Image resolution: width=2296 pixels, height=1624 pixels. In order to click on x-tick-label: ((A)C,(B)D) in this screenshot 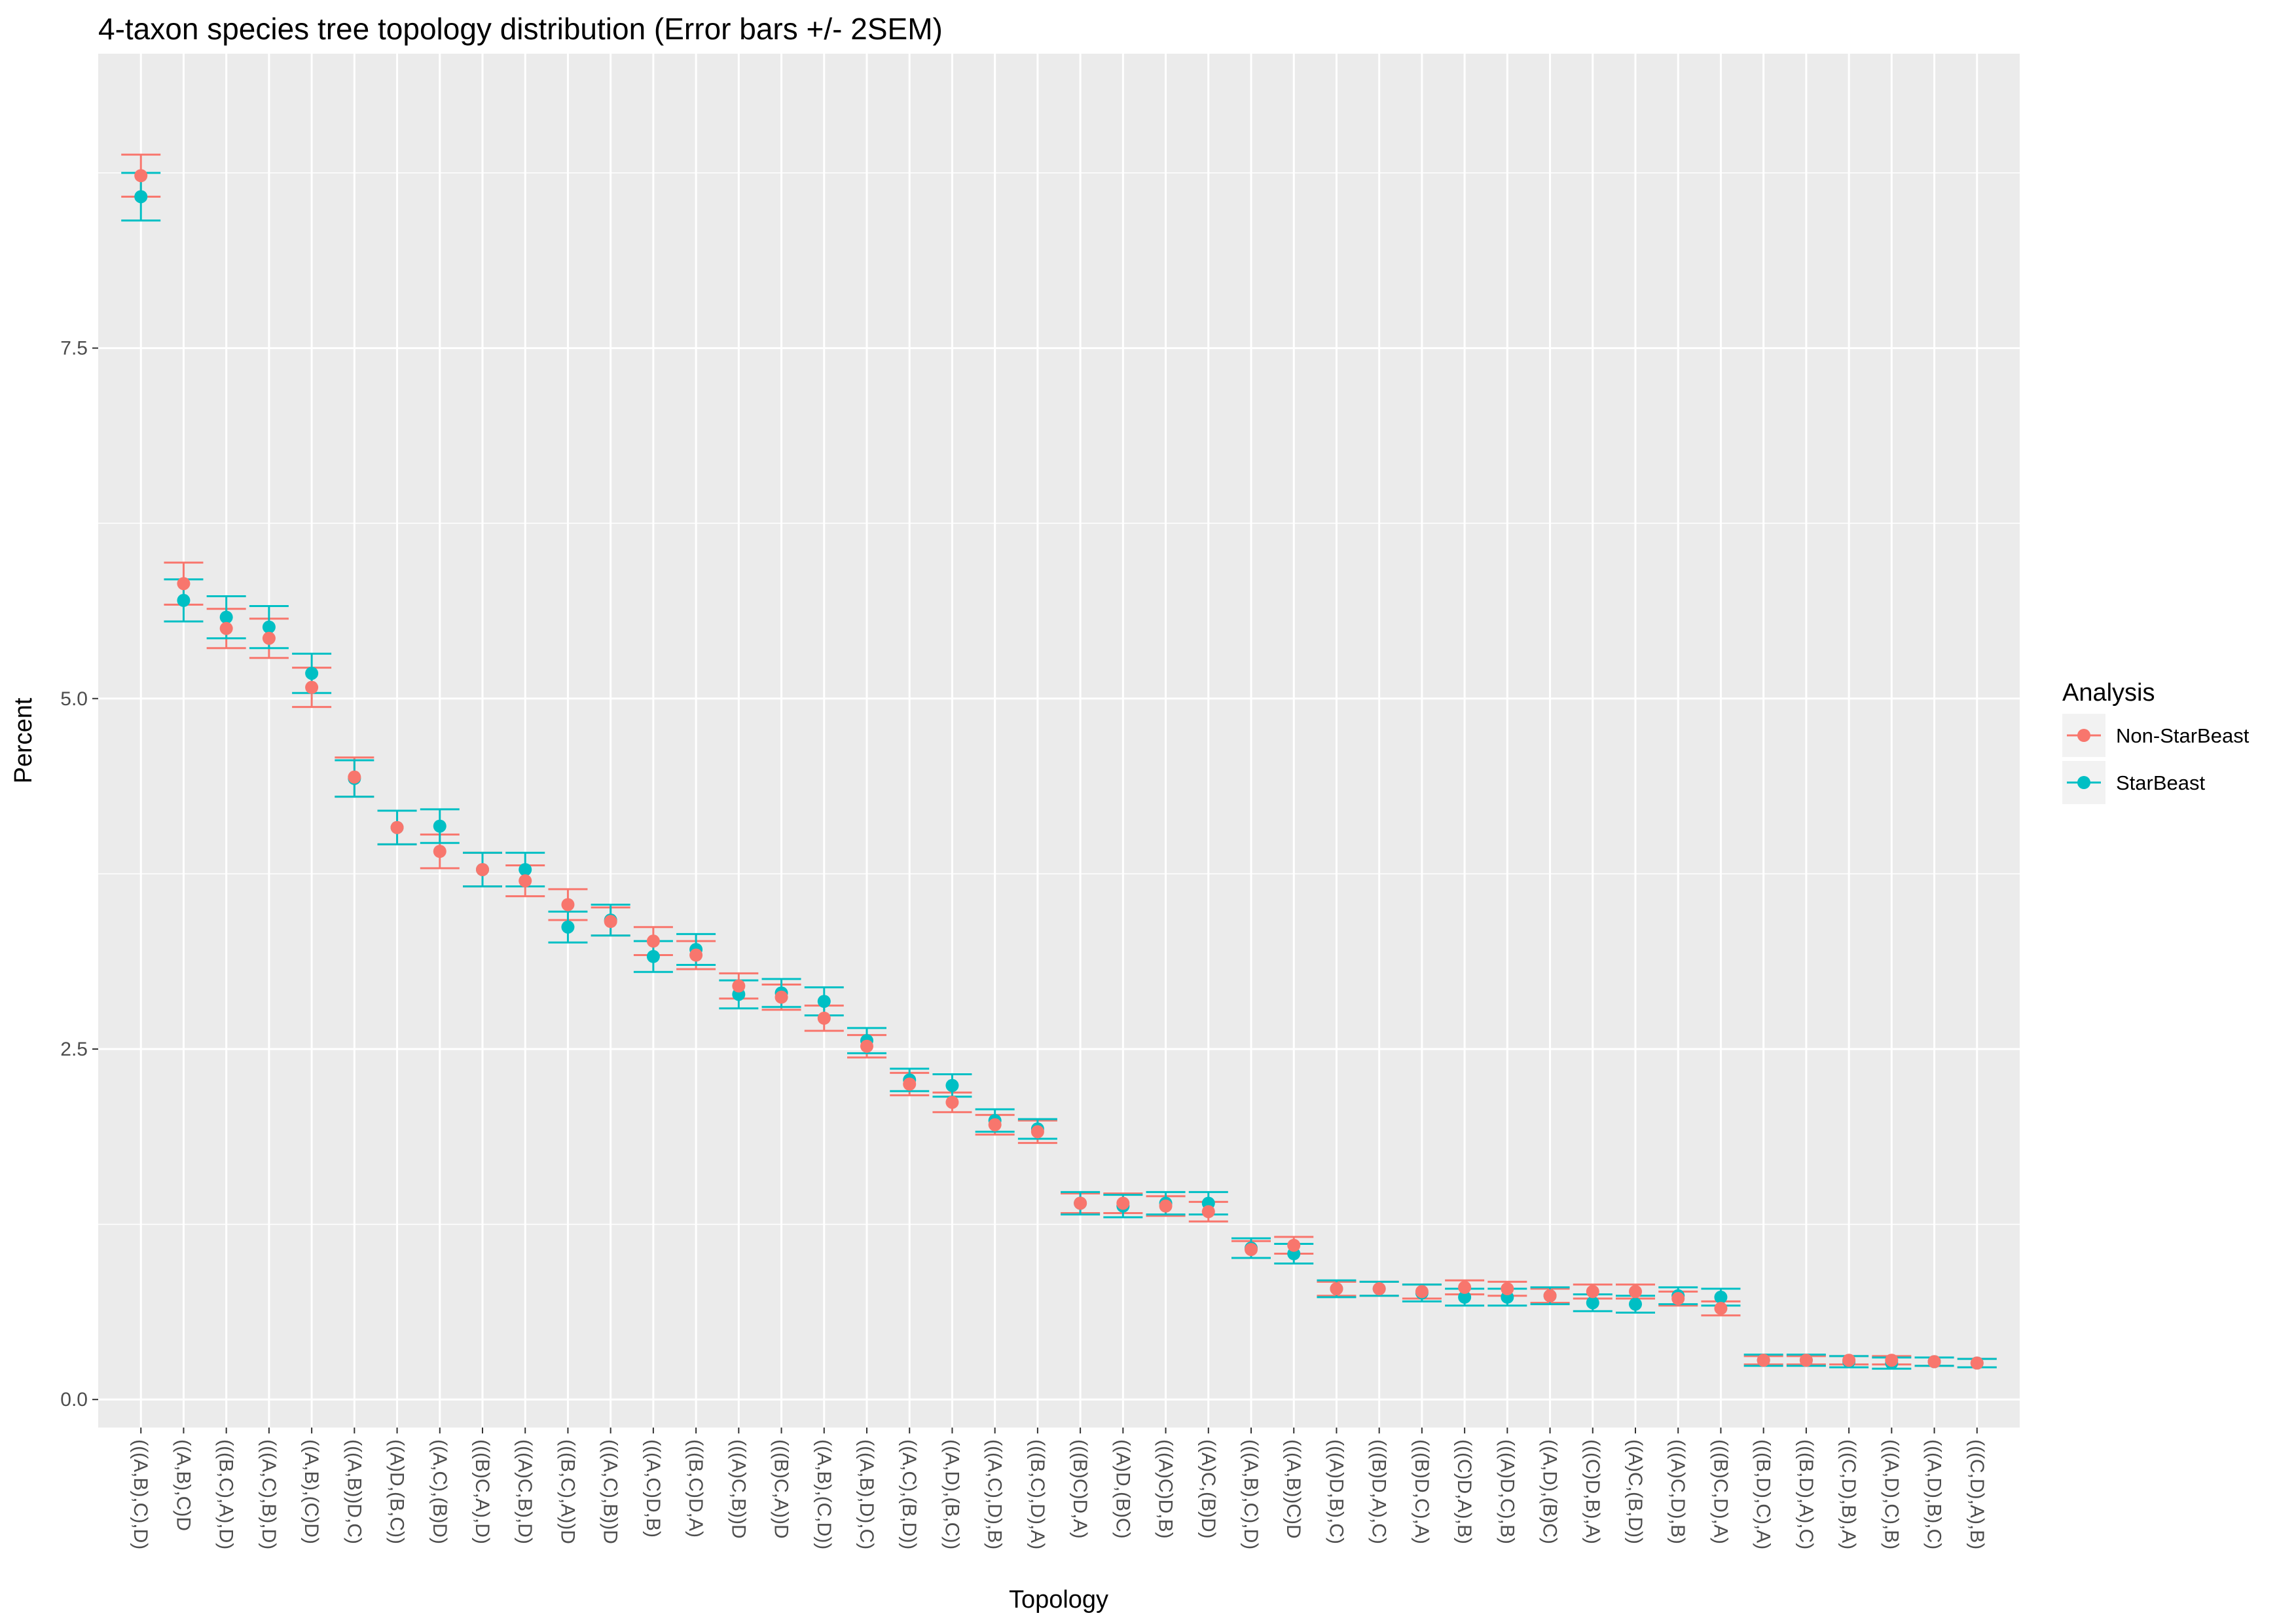, I will do `click(1208, 1489)`.